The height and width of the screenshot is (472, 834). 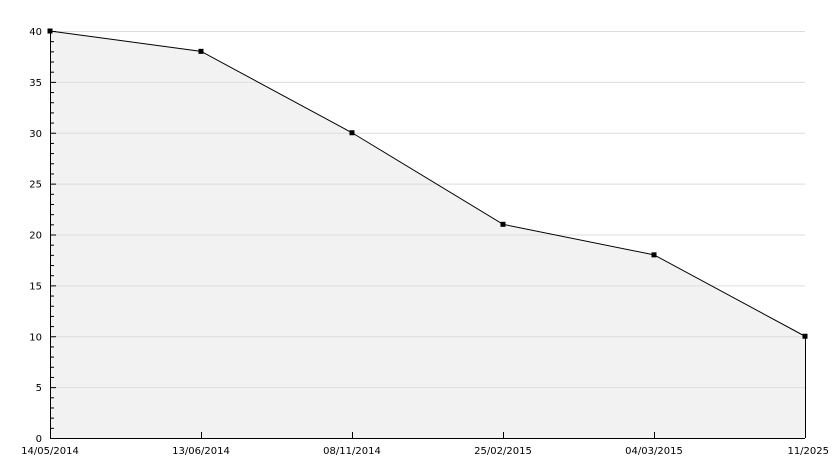 What do you see at coordinates (39, 439) in the screenshot?
I see `y-tick-label: 0` at bounding box center [39, 439].